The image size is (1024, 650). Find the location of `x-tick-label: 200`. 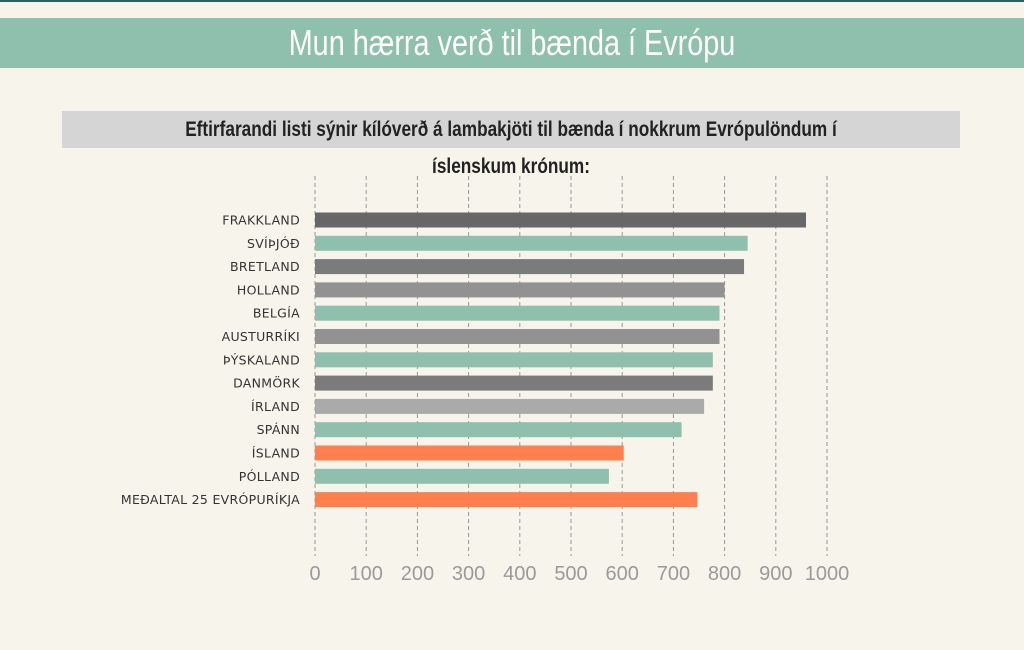

x-tick-label: 200 is located at coordinates (417, 574).